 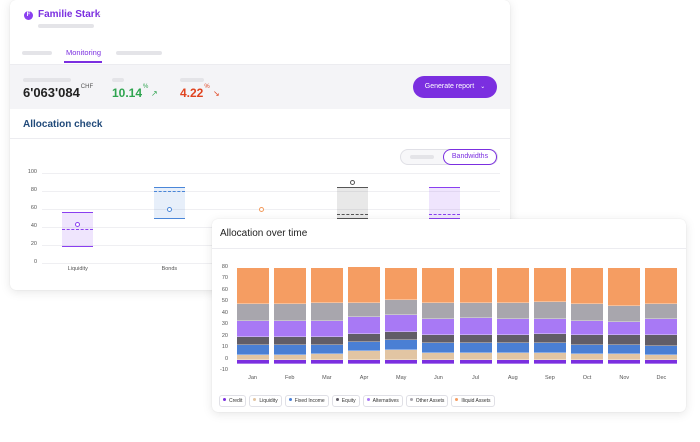 What do you see at coordinates (382, 401) in the screenshot?
I see `legend-item-alternatives: Alternatives` at bounding box center [382, 401].